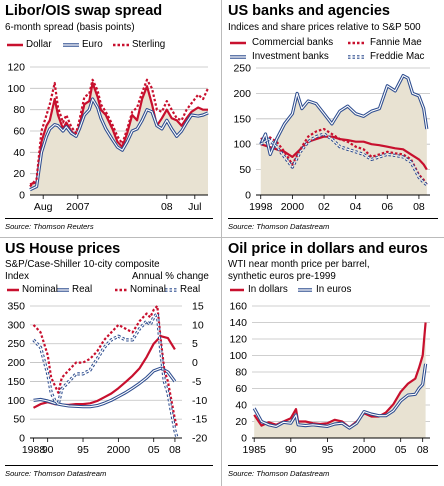 The width and height of the screenshot is (444, 486). I want to click on series-line-investment-banks-inner, so click(344, 115).